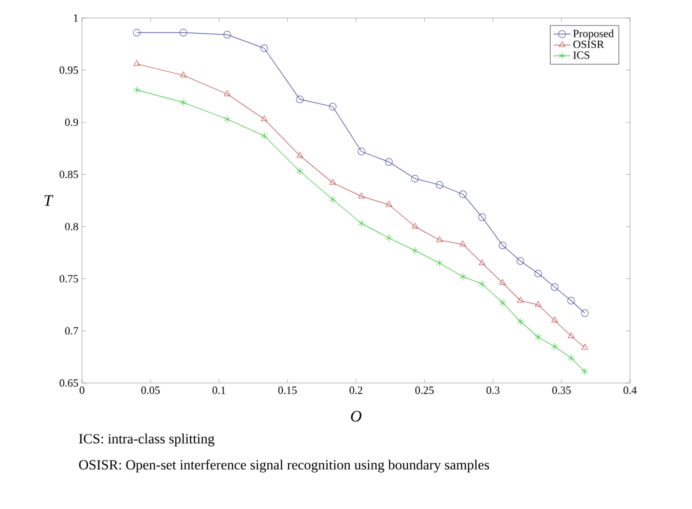 Image resolution: width=692 pixels, height=509 pixels. I want to click on x-tick-label: 0.25, so click(424, 390).